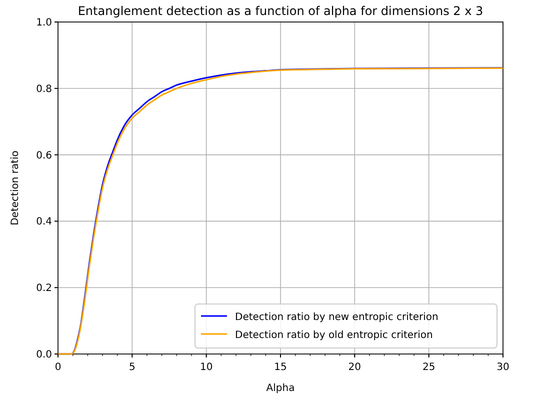 The height and width of the screenshot is (401, 535). I want to click on legend-label: Detection ratio by new entropic criterion, so click(336, 317).